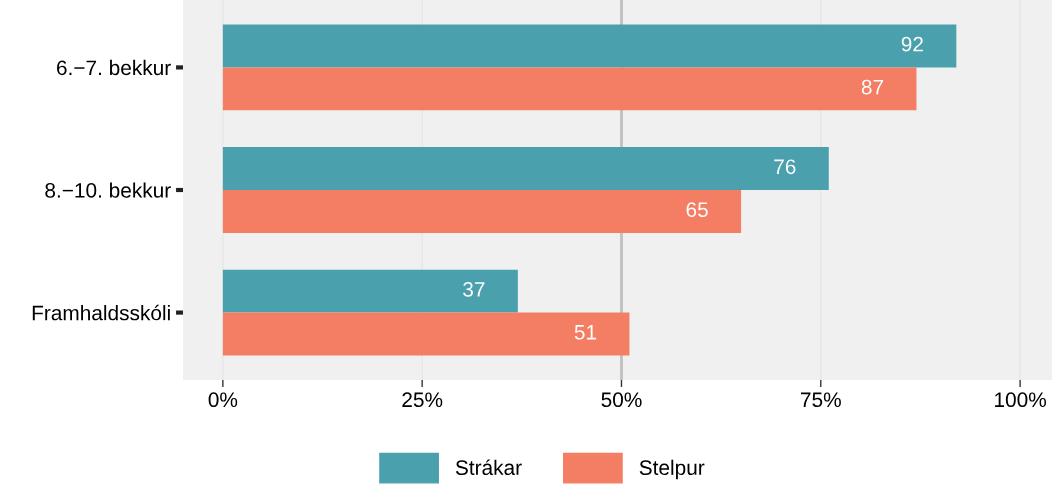  What do you see at coordinates (697, 210) in the screenshot?
I see `data-label: 65` at bounding box center [697, 210].